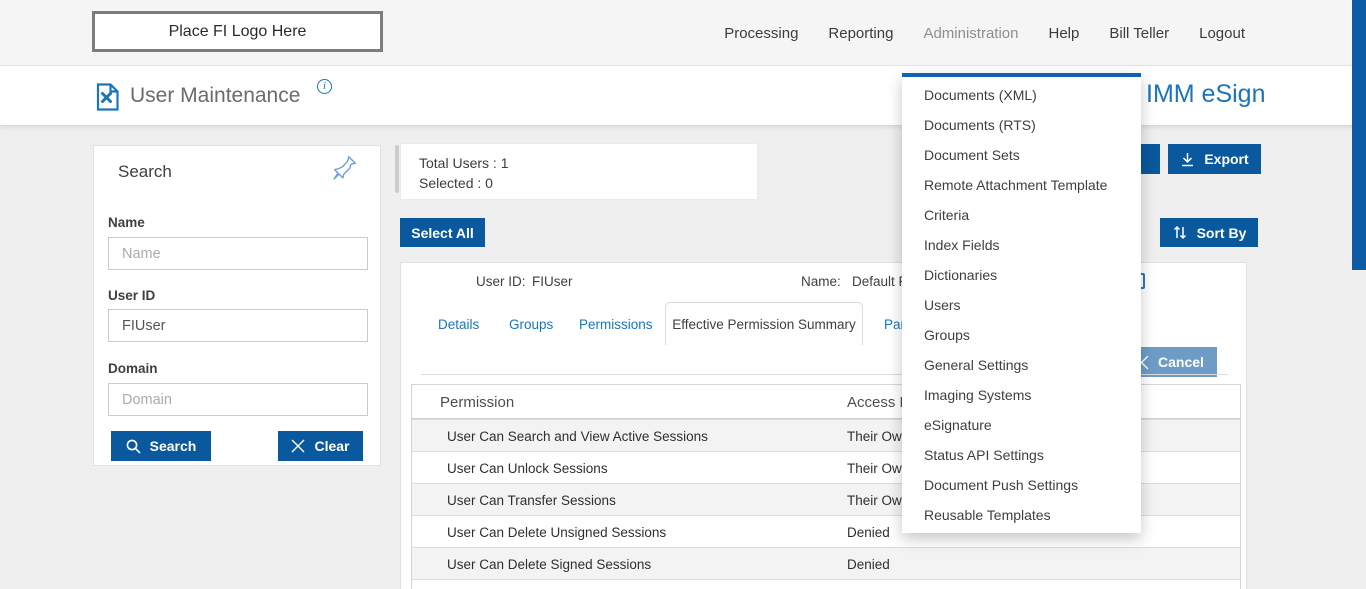 This screenshot has height=589, width=1366. I want to click on permission-cell: User Can Delete Unsigned Sessions, so click(557, 532).